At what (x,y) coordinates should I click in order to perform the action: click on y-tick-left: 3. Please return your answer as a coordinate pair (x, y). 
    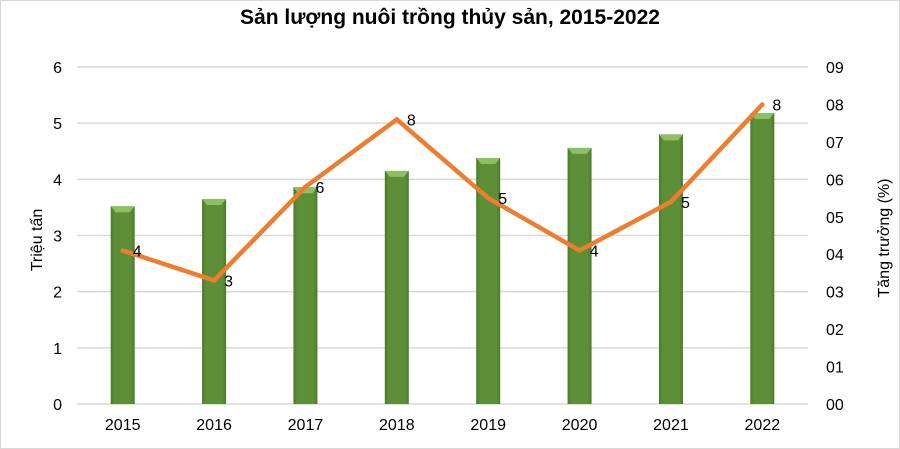
    Looking at the image, I should click on (57, 237).